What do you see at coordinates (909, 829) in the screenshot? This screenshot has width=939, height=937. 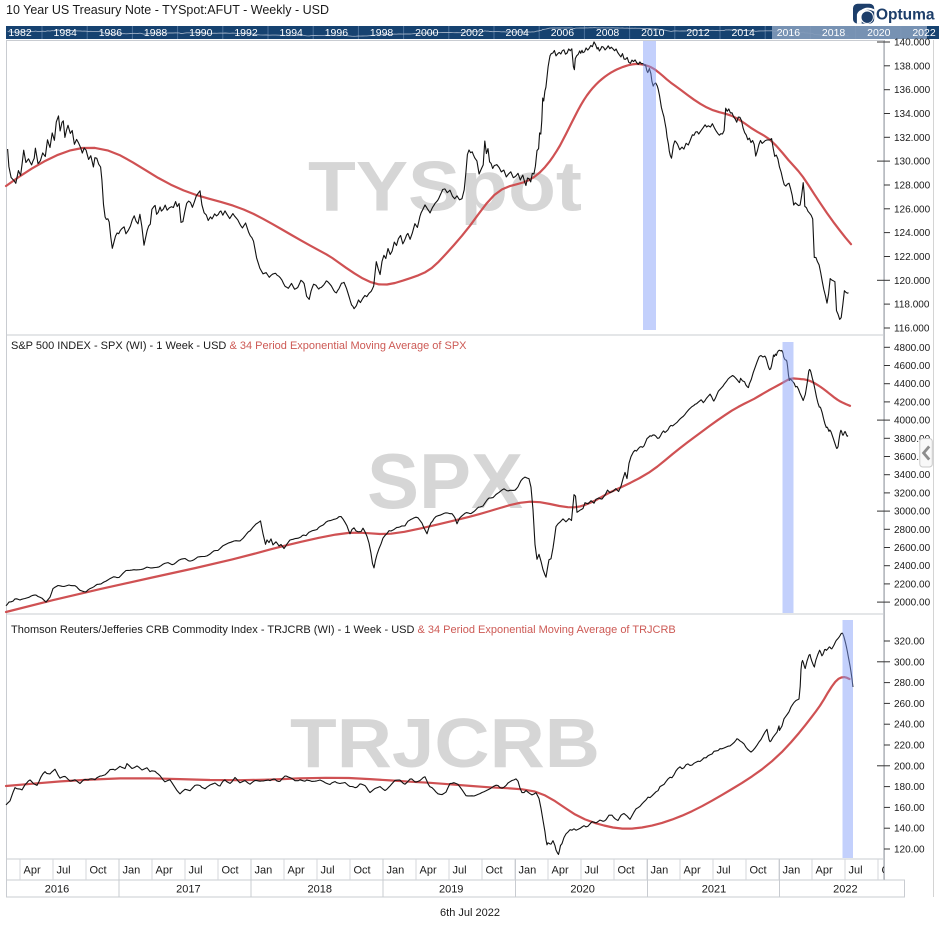 I see `svg-text: 140.00` at bounding box center [909, 829].